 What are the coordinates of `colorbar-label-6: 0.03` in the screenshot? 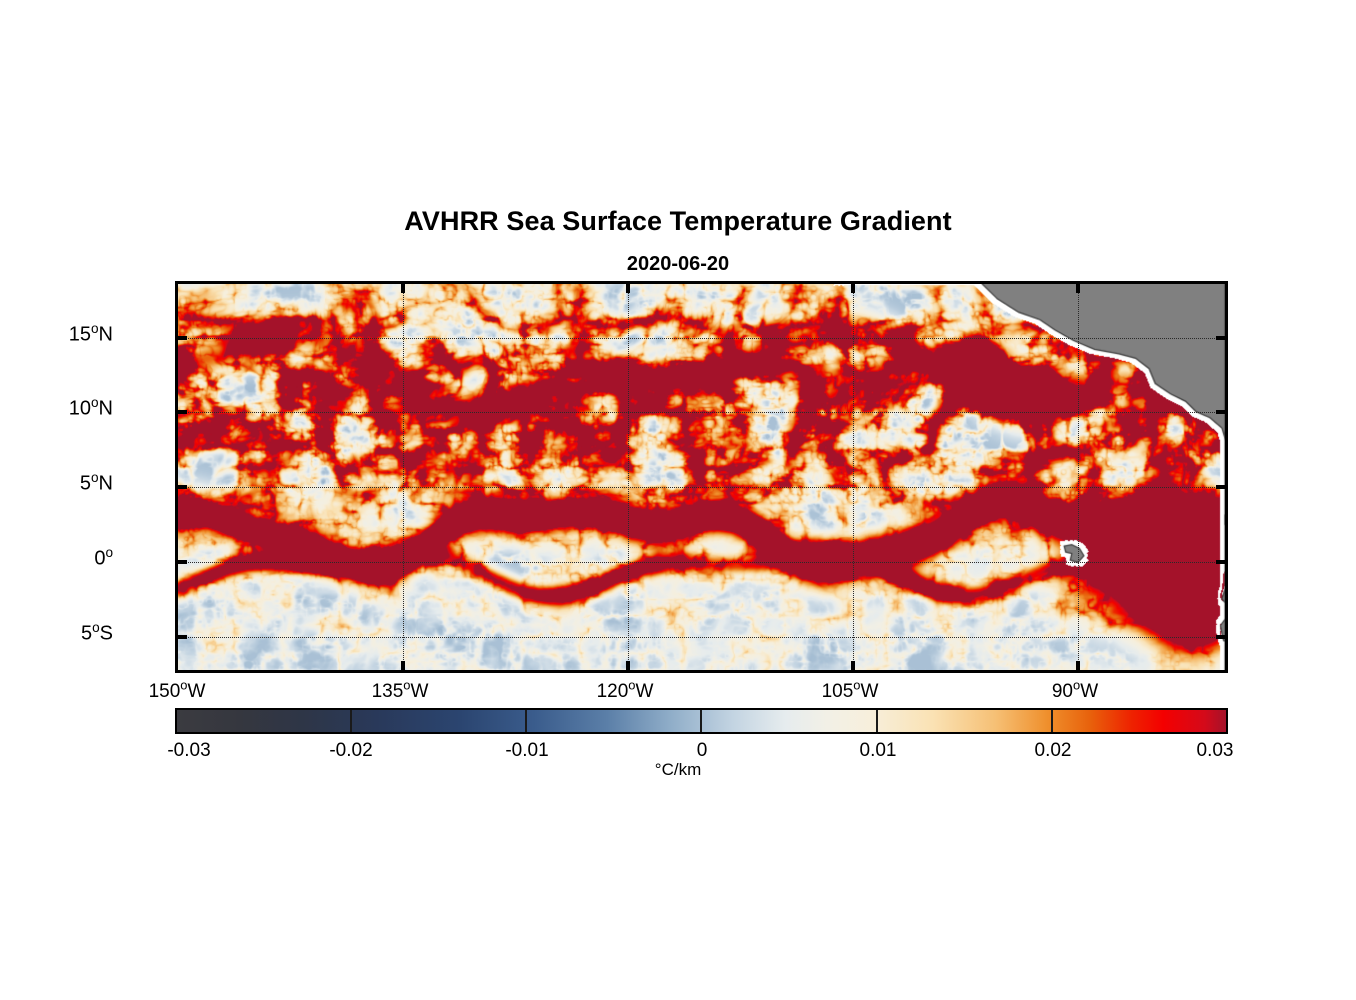 It's located at (1215, 750).